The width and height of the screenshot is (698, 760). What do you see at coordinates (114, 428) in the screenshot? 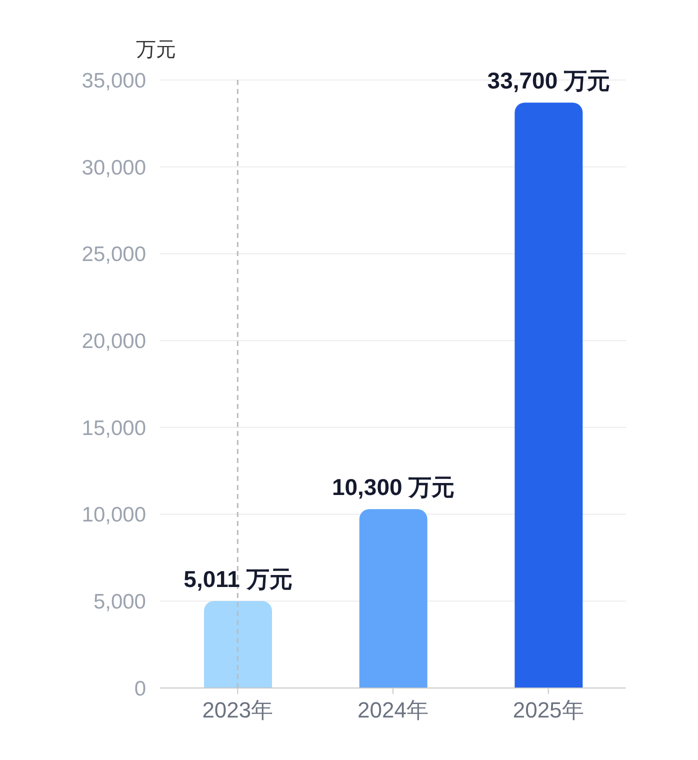
I see `y-tick-label: 15,000` at bounding box center [114, 428].